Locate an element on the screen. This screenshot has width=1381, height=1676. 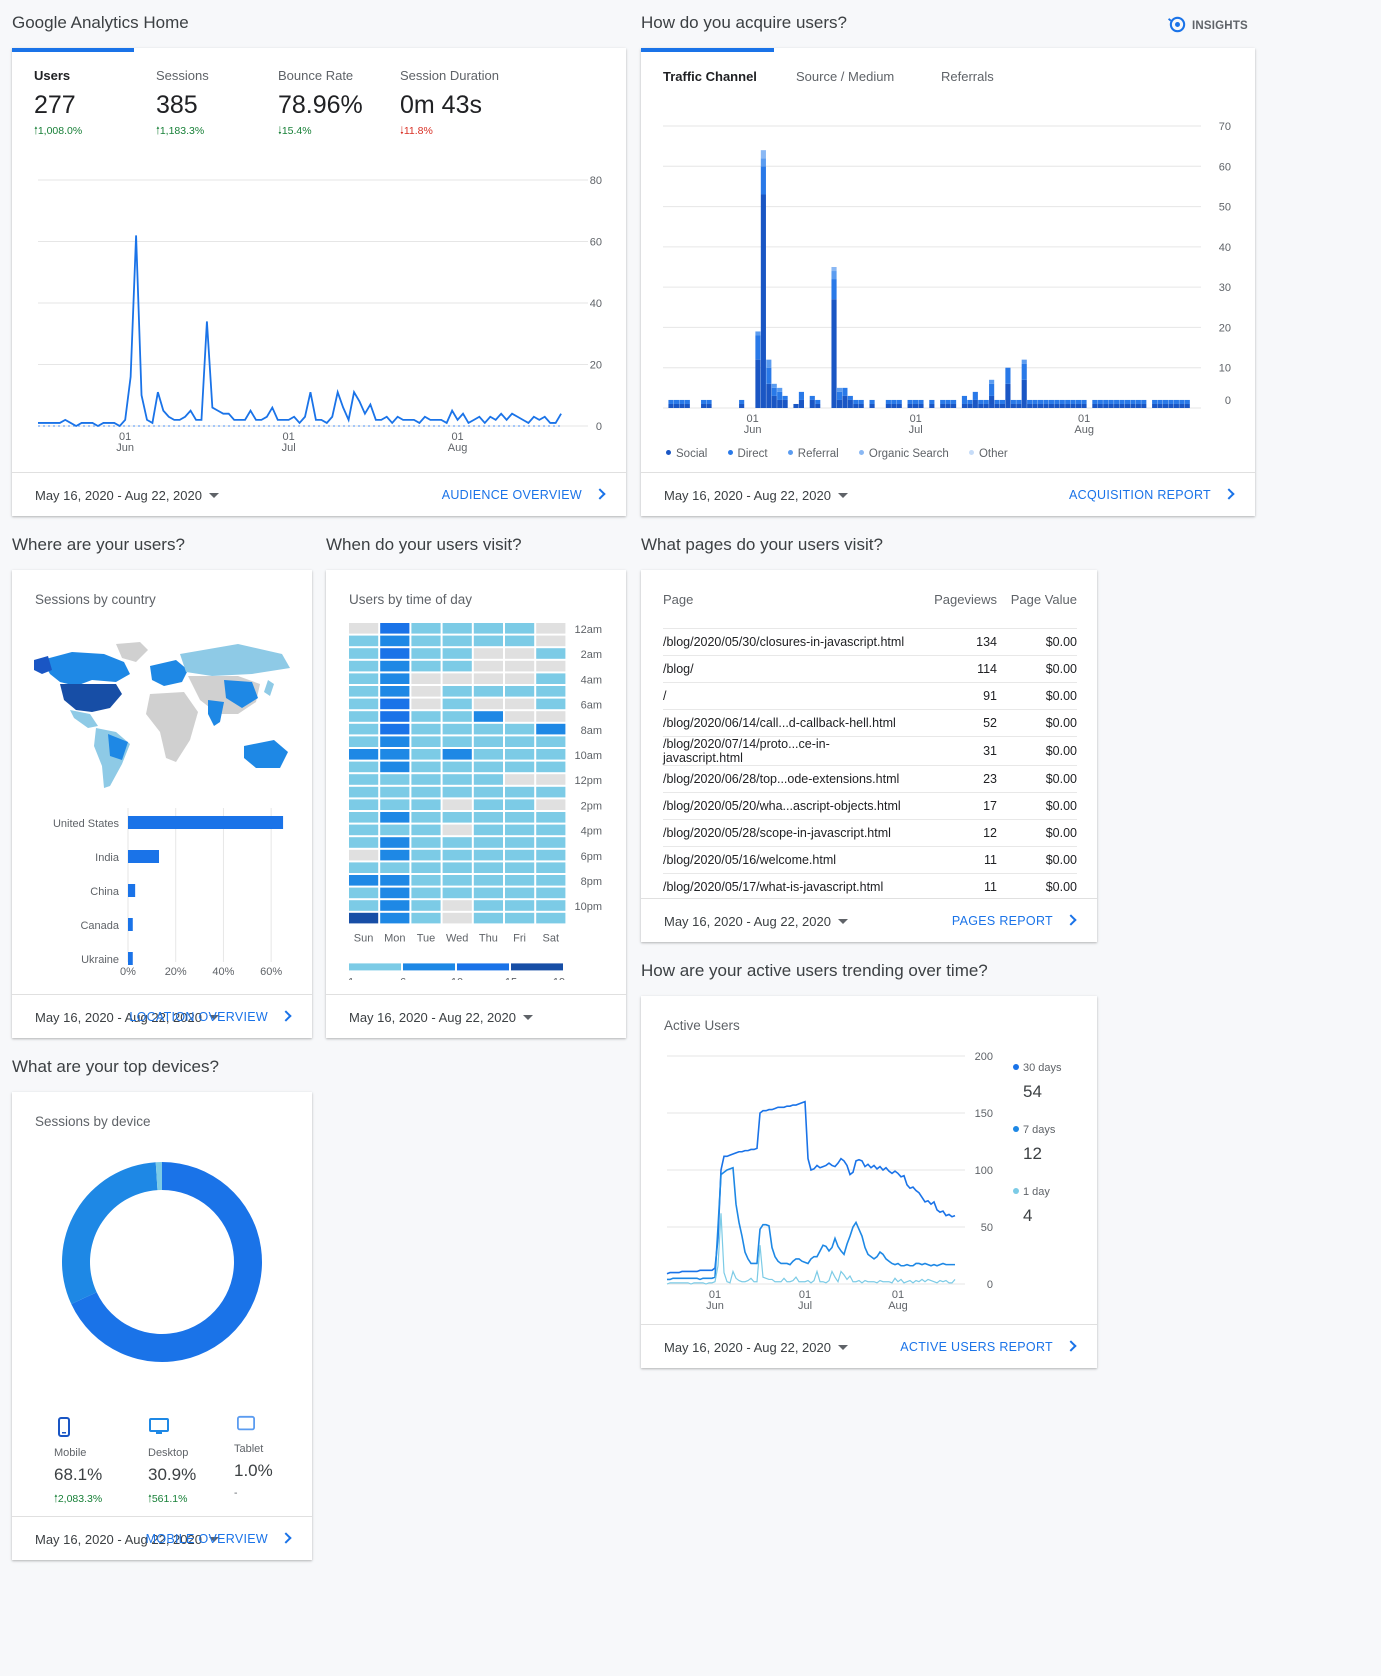
legend-organic-search: Organic Search is located at coordinates (903, 454).